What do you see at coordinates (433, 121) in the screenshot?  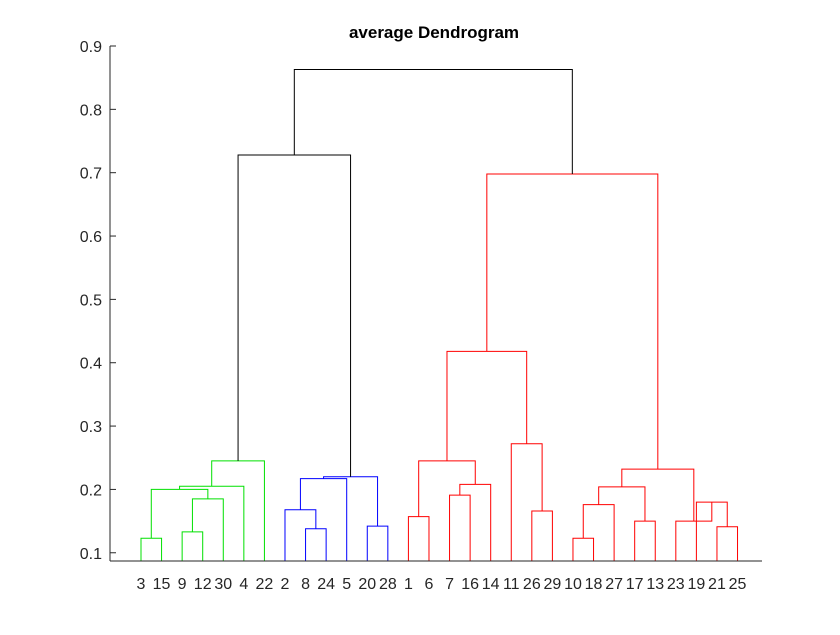 I see `dendrogram-link-k2` at bounding box center [433, 121].